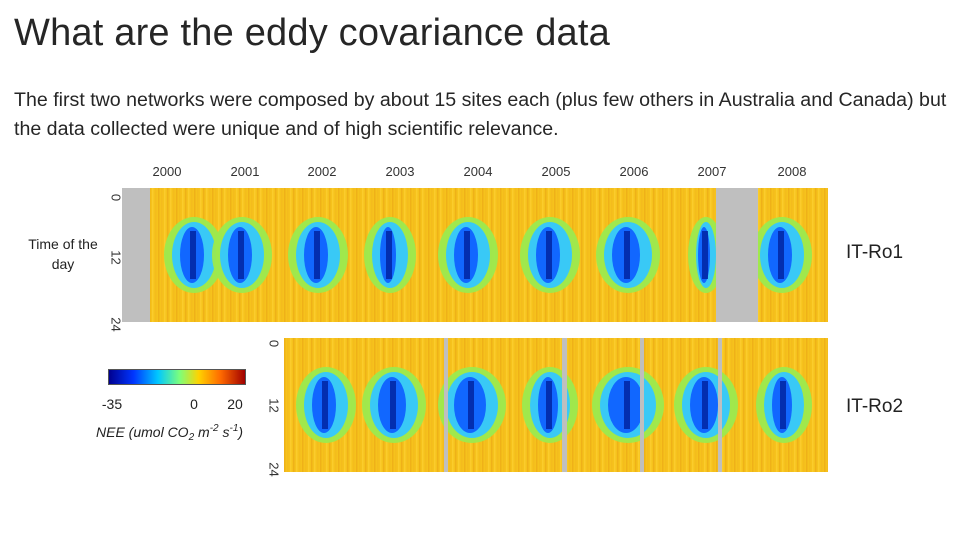  What do you see at coordinates (400, 171) in the screenshot?
I see `year-label-2003: 2003` at bounding box center [400, 171].